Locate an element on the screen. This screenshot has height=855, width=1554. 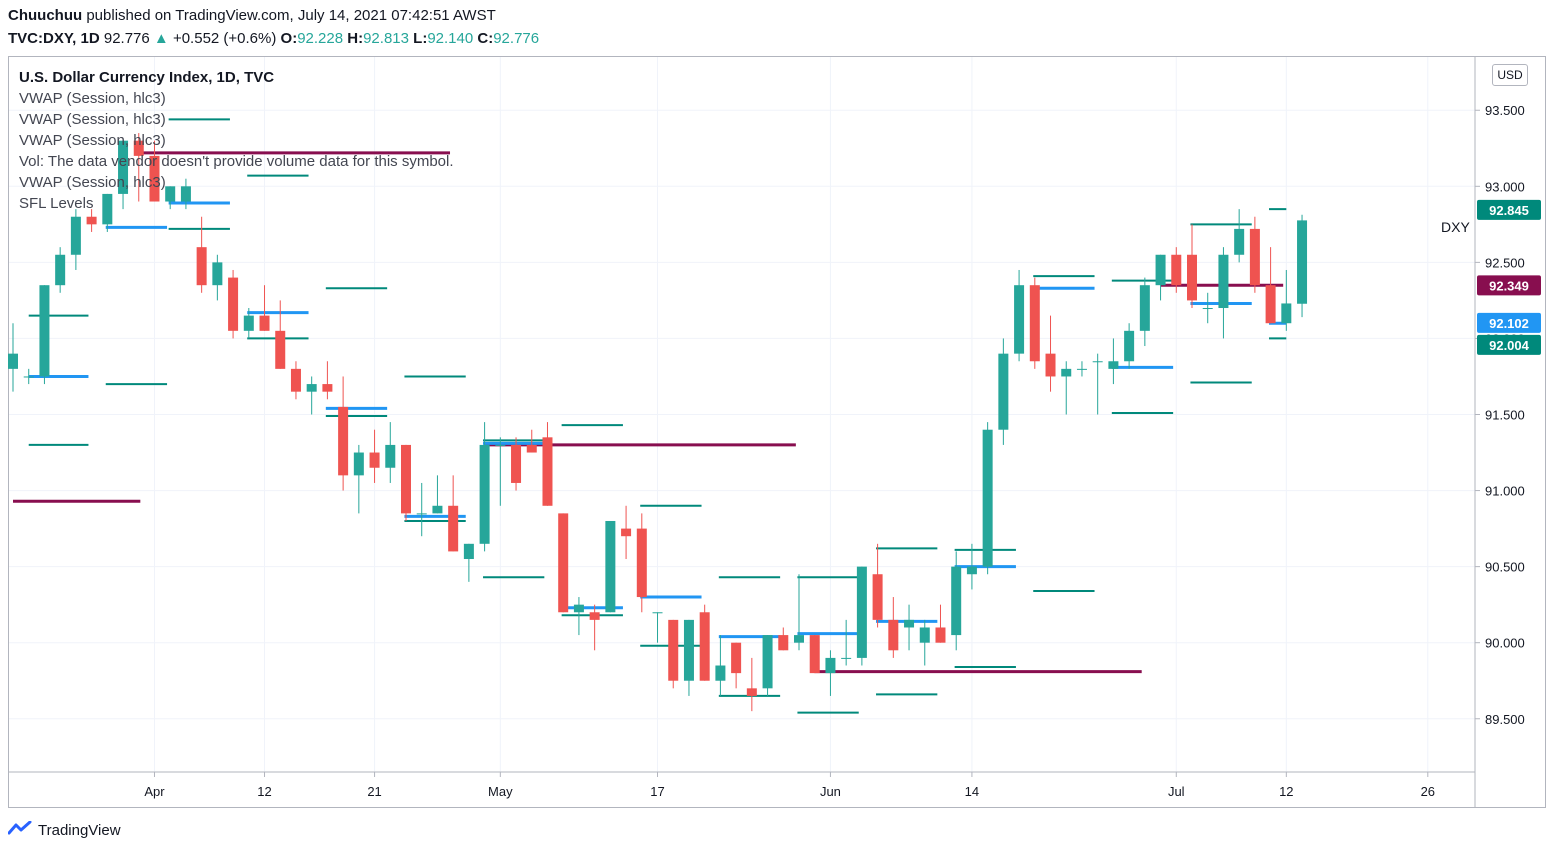
close-label: C: is located at coordinates (485, 38).